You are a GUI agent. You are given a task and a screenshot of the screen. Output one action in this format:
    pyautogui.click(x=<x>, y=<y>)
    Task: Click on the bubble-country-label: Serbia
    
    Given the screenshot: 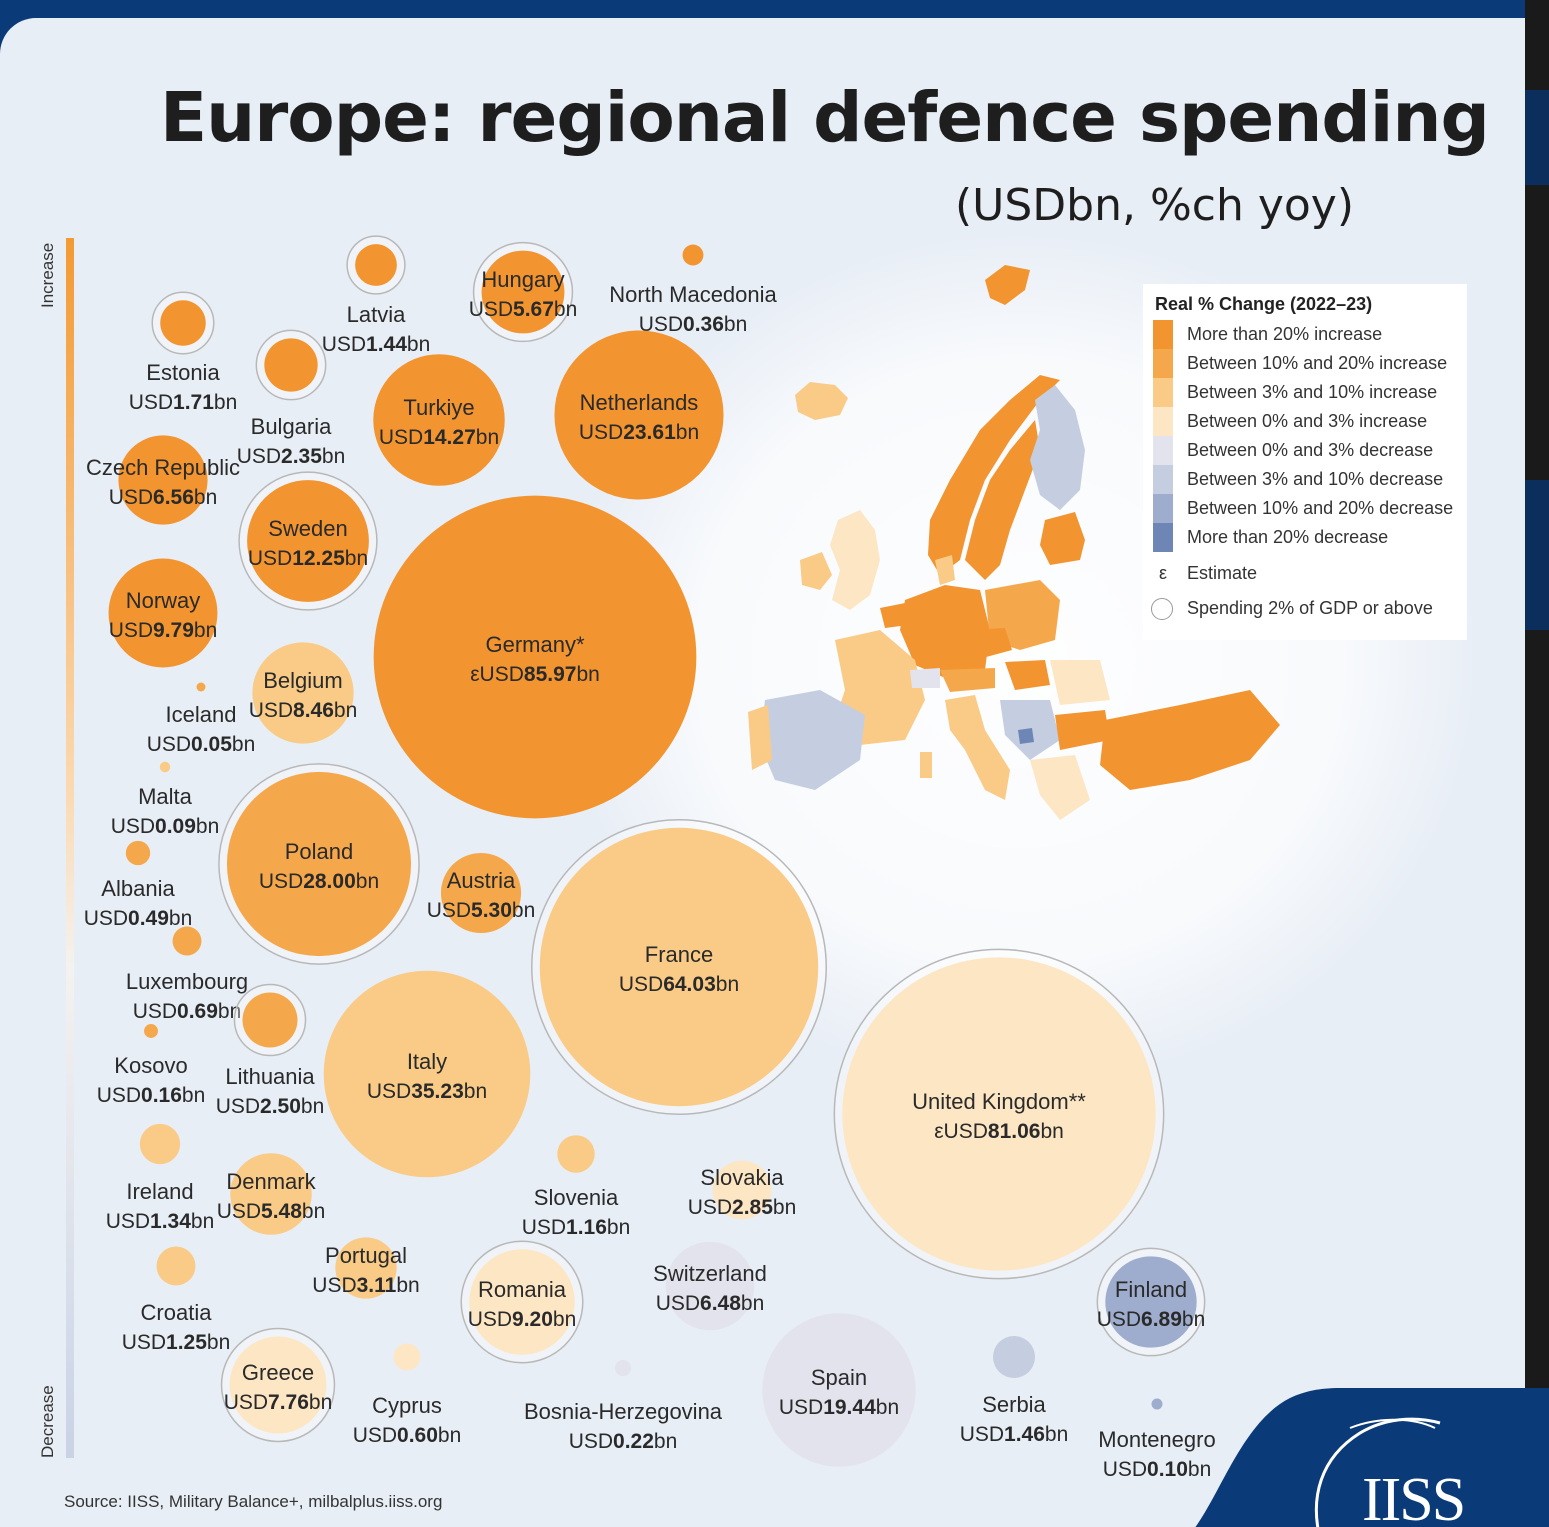 What is the action you would take?
    pyautogui.click(x=1014, y=1404)
    